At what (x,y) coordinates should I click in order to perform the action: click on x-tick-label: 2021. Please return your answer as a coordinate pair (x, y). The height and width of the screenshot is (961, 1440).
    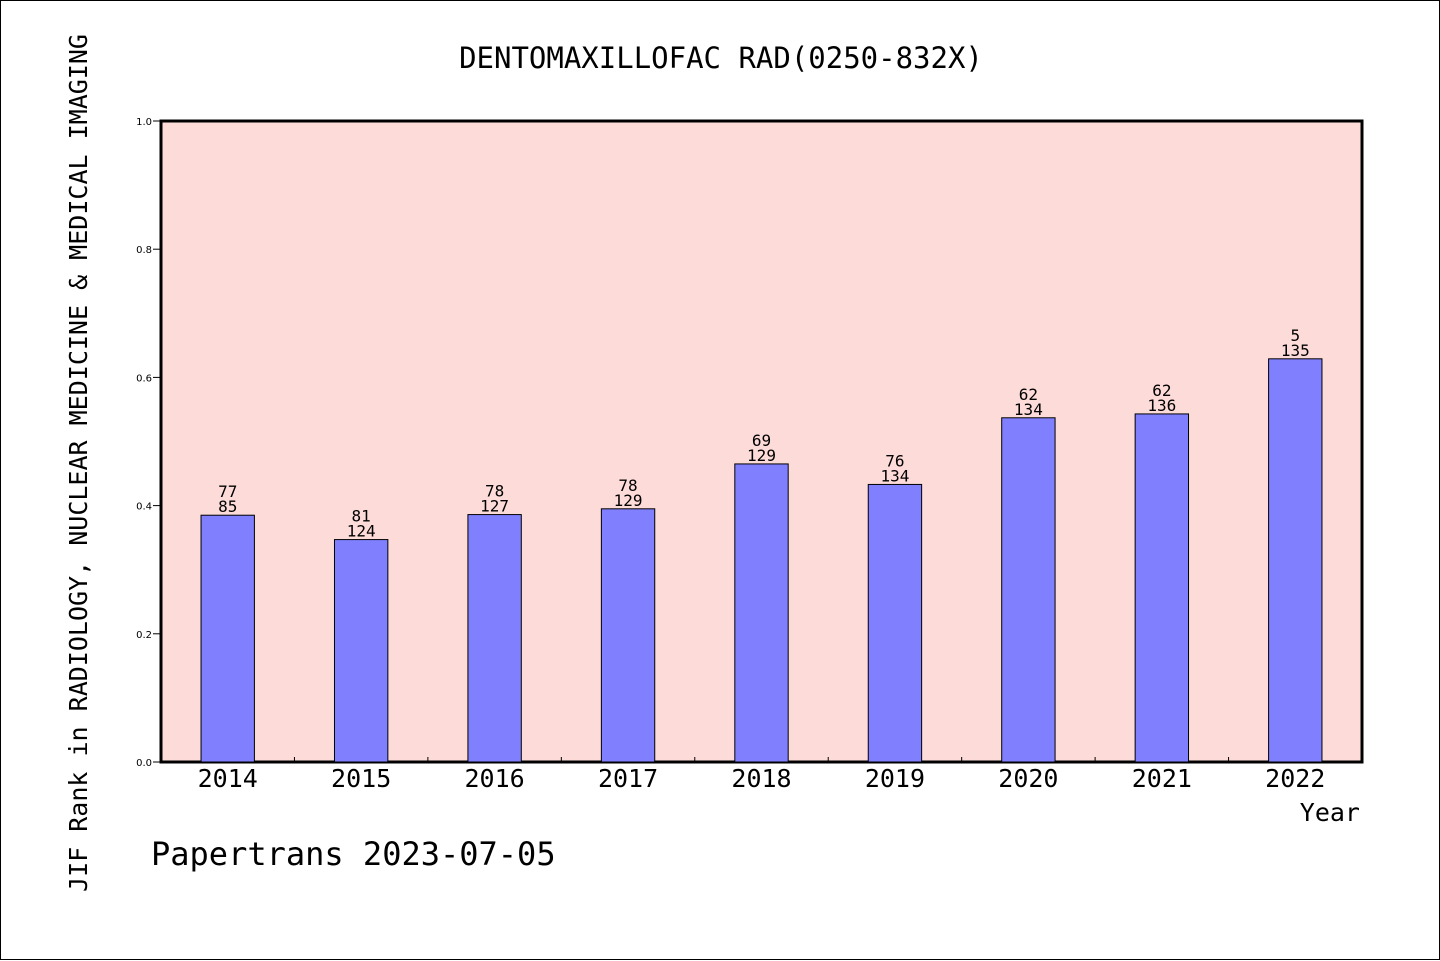
    Looking at the image, I should click on (1162, 778).